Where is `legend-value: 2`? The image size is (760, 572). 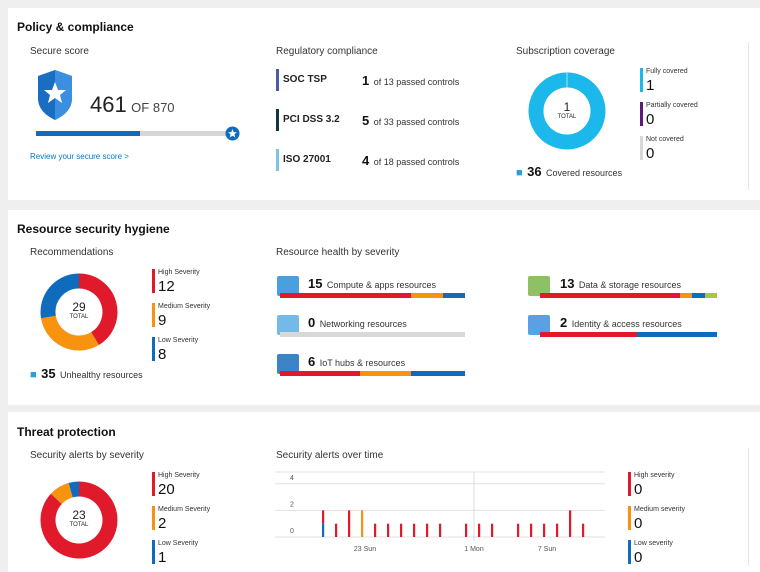
legend-value: 2 is located at coordinates (162, 523).